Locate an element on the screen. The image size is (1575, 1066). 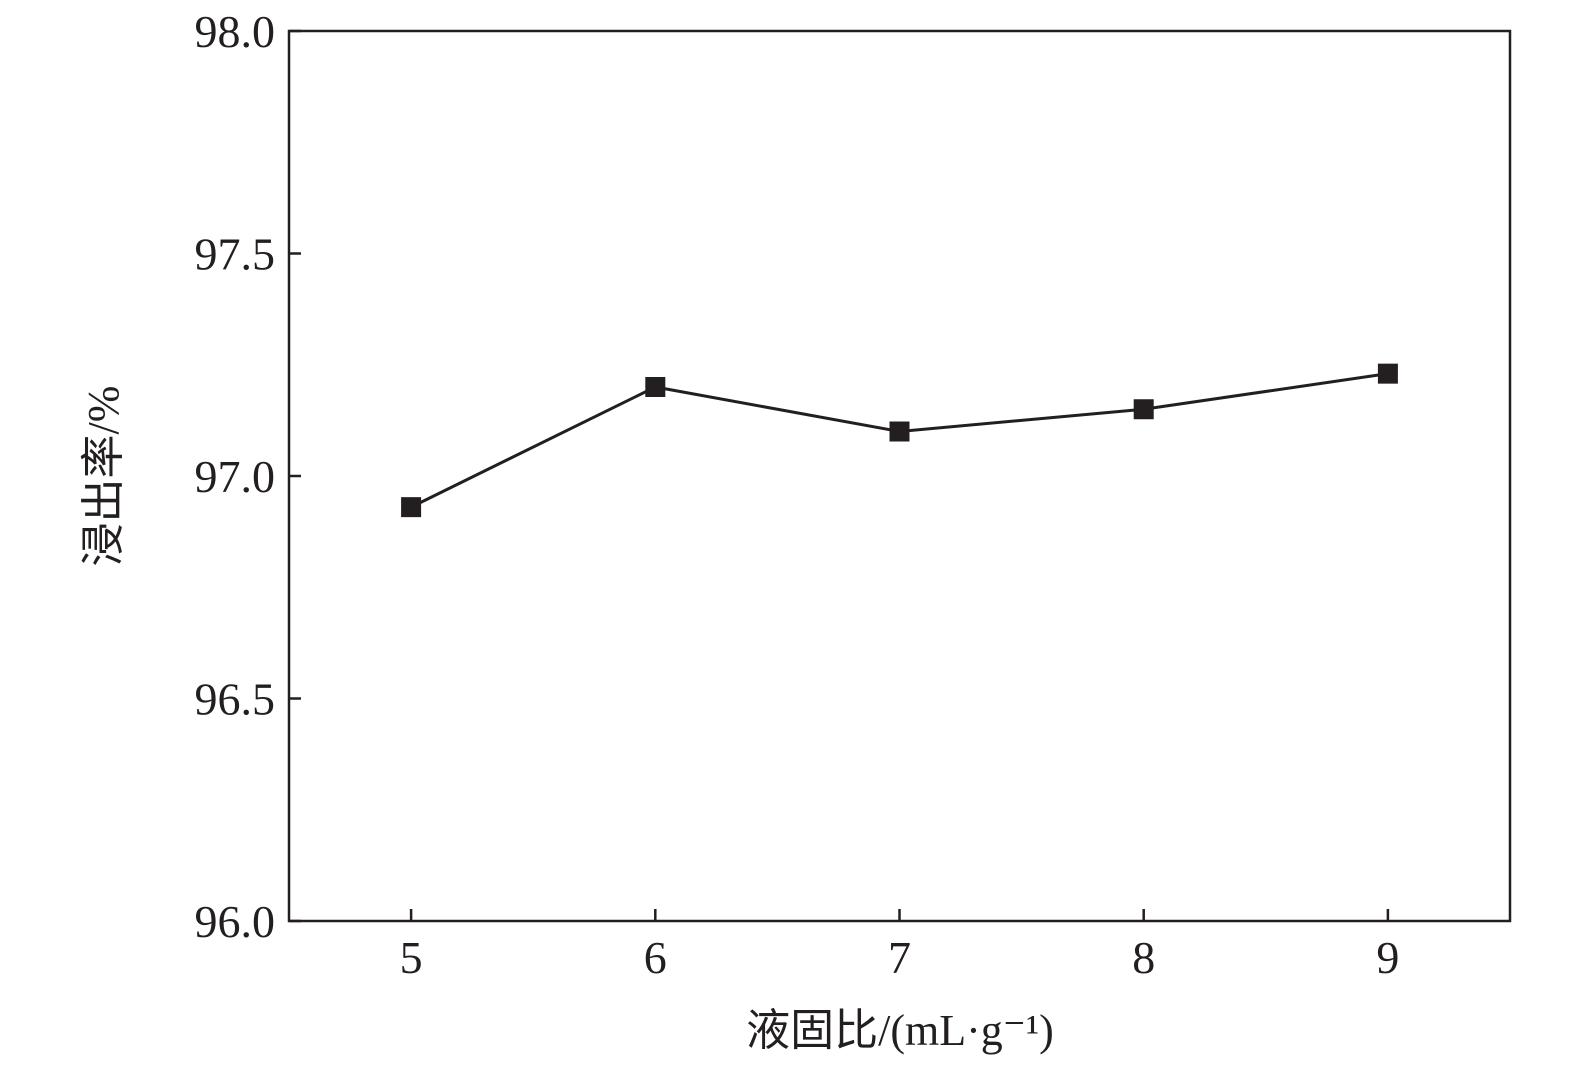
x-tick-label: 7 is located at coordinates (899, 957).